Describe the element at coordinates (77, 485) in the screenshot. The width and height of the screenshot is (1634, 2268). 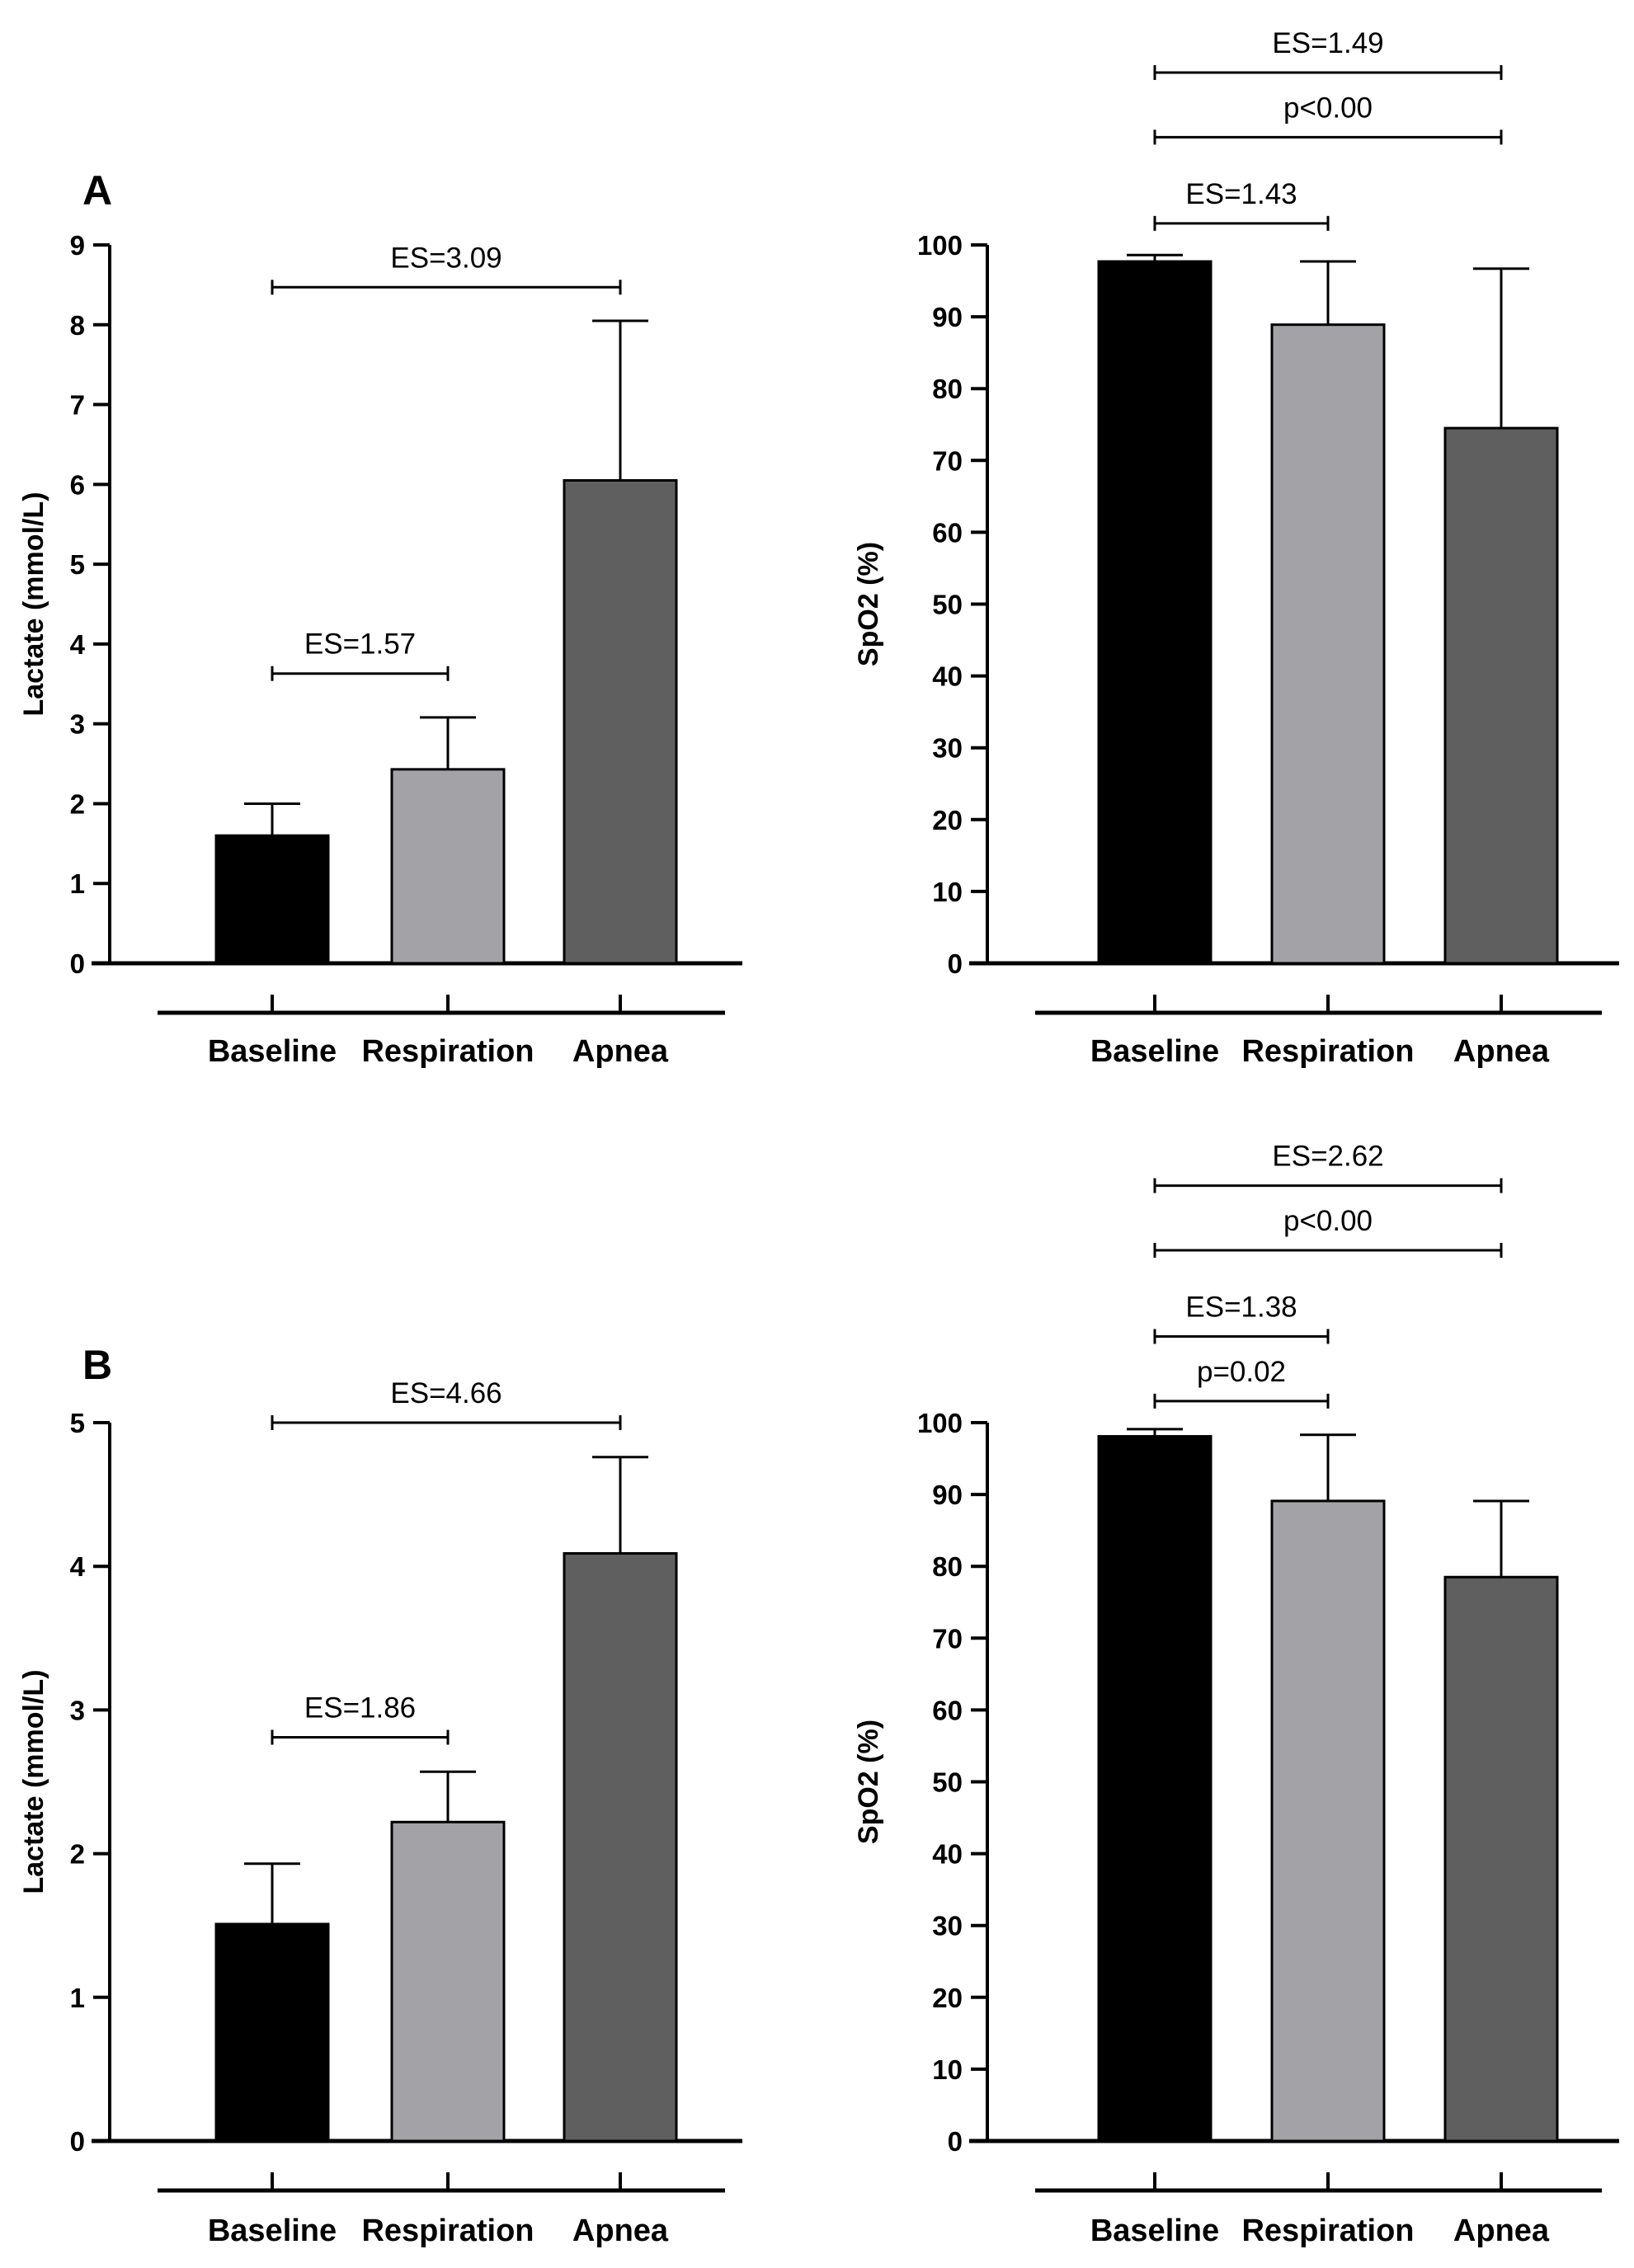
I see `y-tick-label: 6` at that location.